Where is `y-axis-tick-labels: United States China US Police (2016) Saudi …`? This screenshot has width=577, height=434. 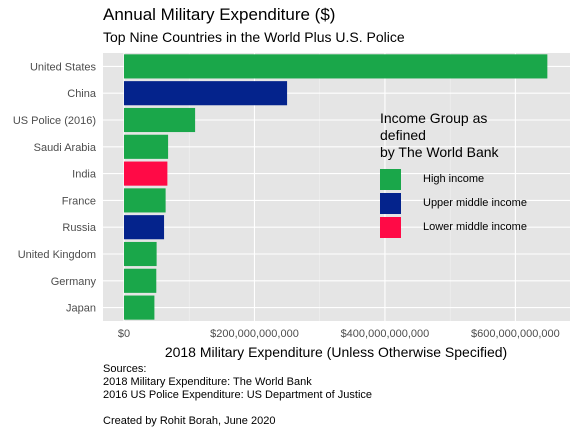 y-axis-tick-labels: United States China US Police (2016) Saudi … is located at coordinates (55, 187).